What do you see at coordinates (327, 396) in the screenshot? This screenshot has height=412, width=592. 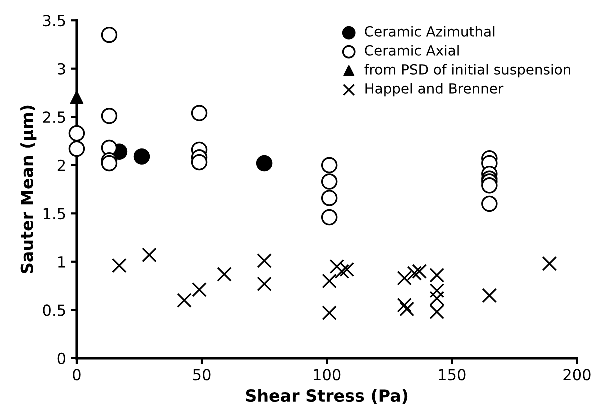 I see `x-axis-title: Shear Stress (Pa)` at bounding box center [327, 396].